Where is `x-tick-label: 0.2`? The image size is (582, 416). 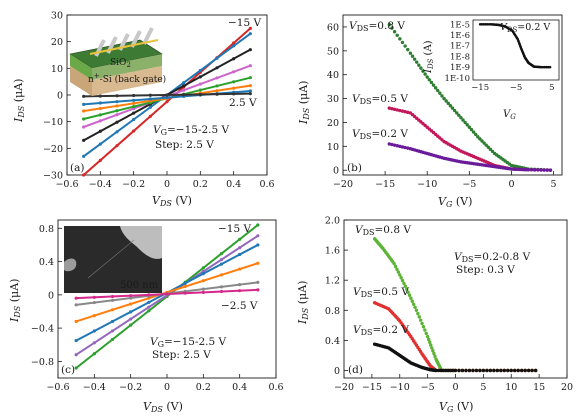 x-tick-label: 0.2 is located at coordinates (203, 387).